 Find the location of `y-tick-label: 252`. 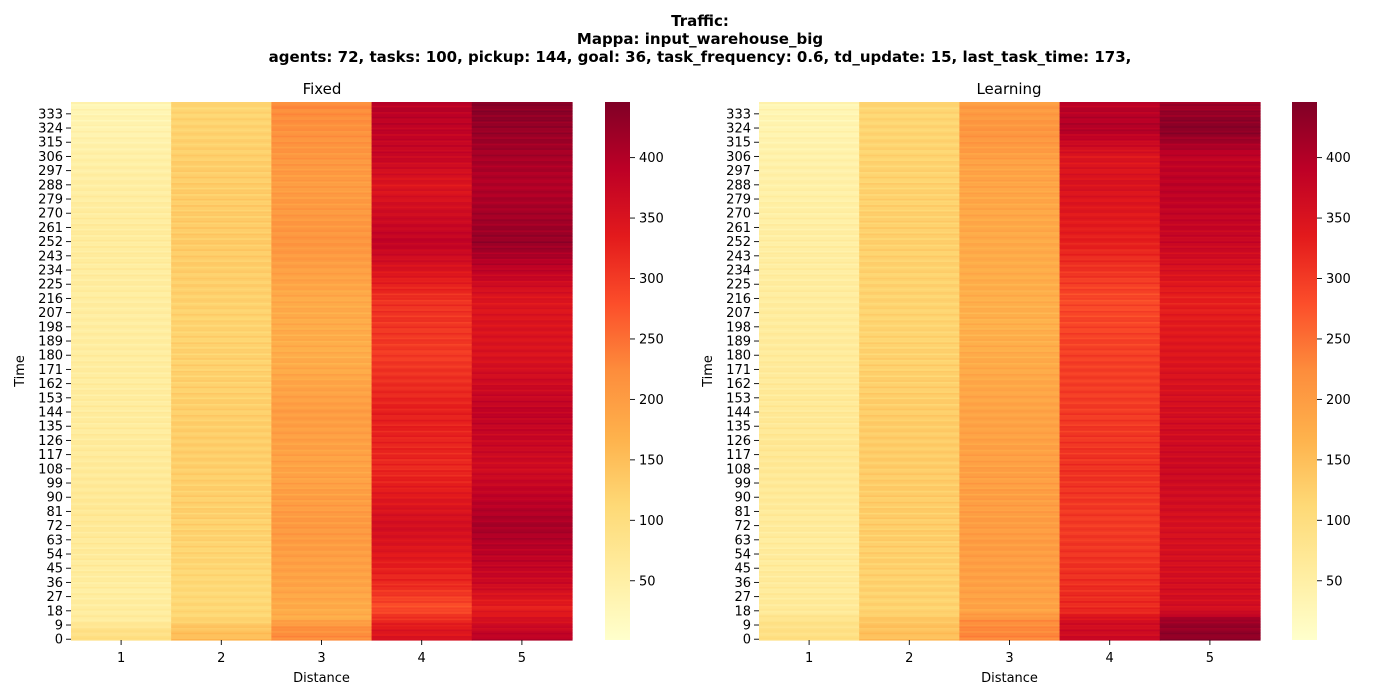

y-tick-label: 252 is located at coordinates (738, 242).